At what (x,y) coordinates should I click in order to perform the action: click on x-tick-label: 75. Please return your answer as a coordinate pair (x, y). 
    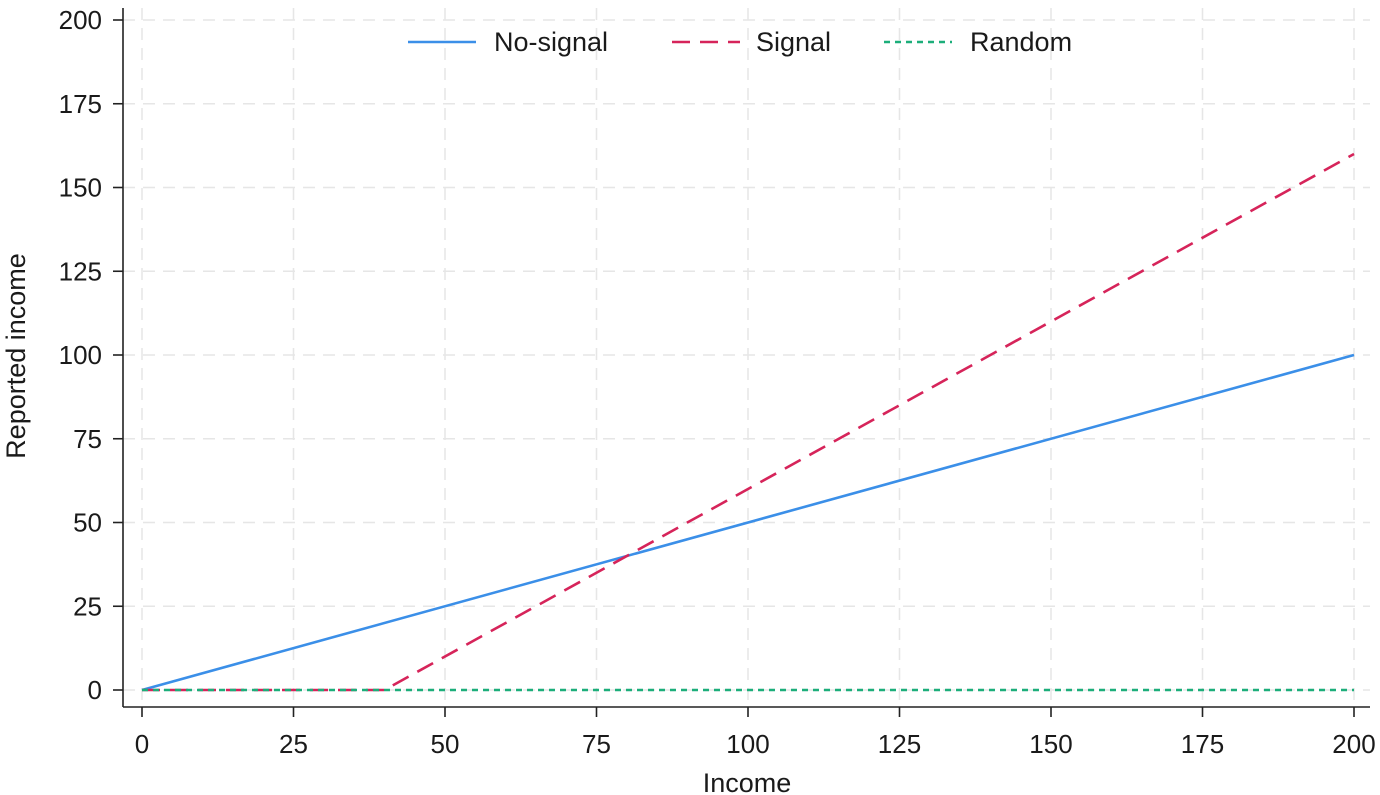
    Looking at the image, I should click on (596, 744).